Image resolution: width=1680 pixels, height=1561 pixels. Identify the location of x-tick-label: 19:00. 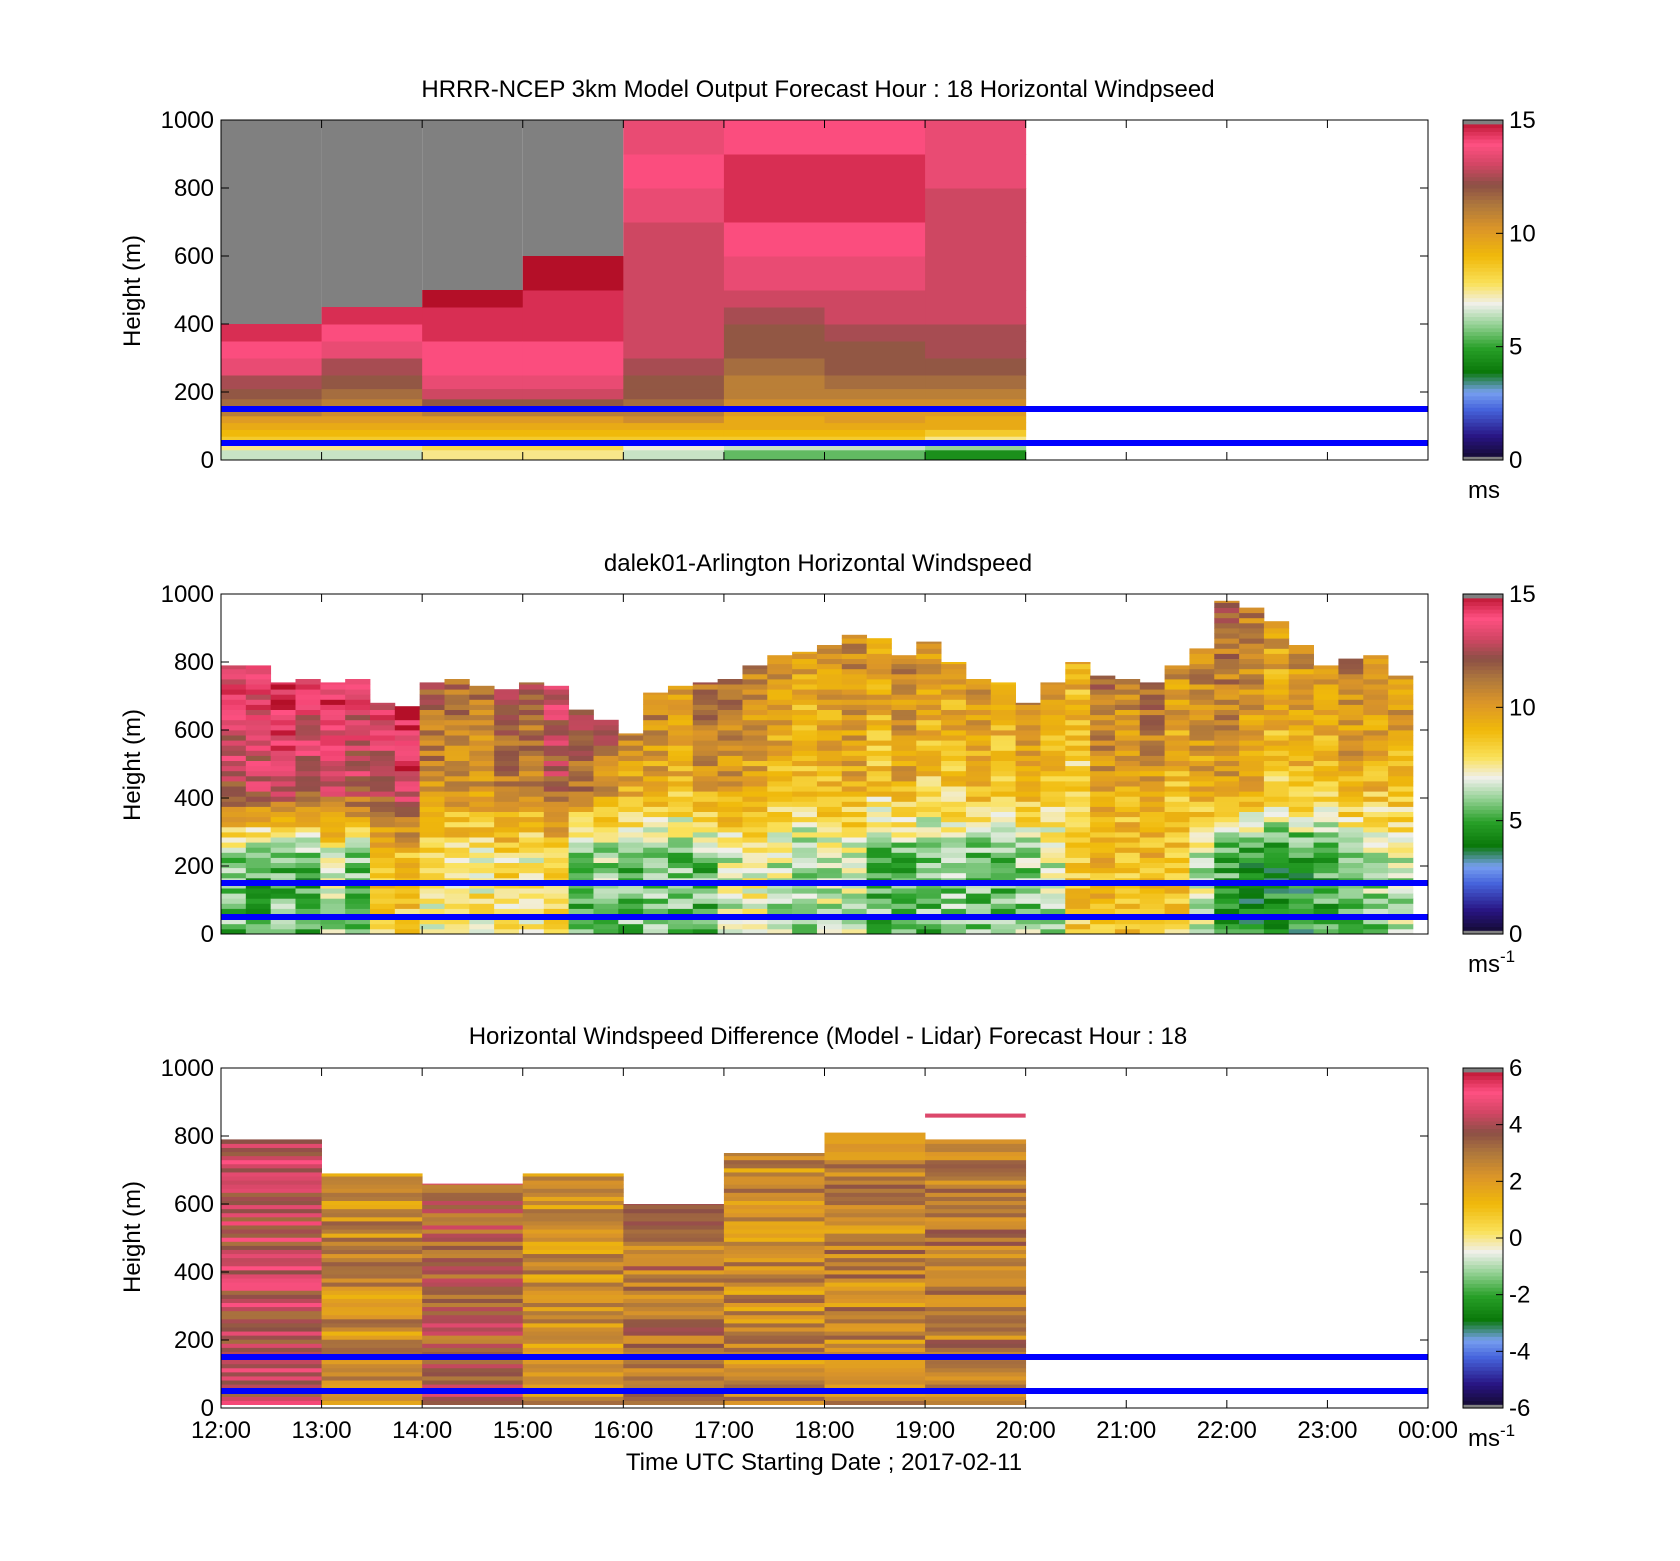
(925, 1430).